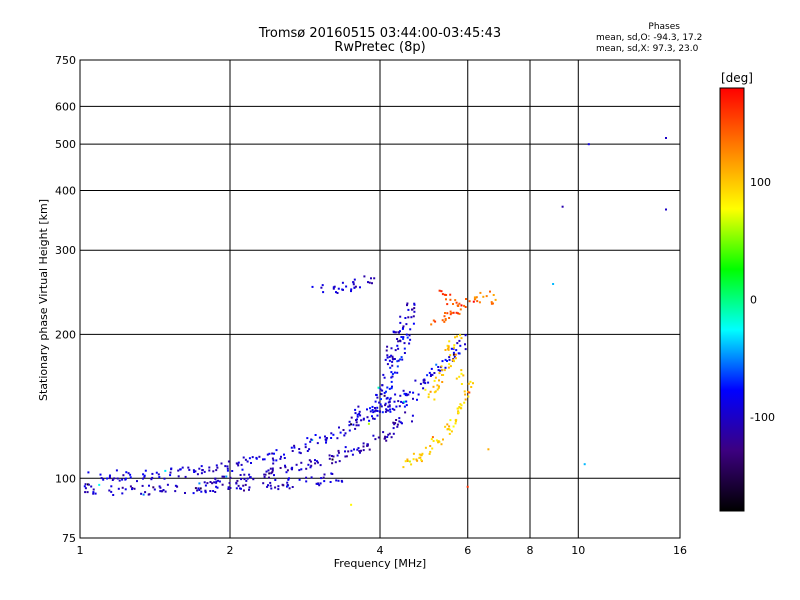  I want to click on y-tick-label: 500, so click(65, 144).